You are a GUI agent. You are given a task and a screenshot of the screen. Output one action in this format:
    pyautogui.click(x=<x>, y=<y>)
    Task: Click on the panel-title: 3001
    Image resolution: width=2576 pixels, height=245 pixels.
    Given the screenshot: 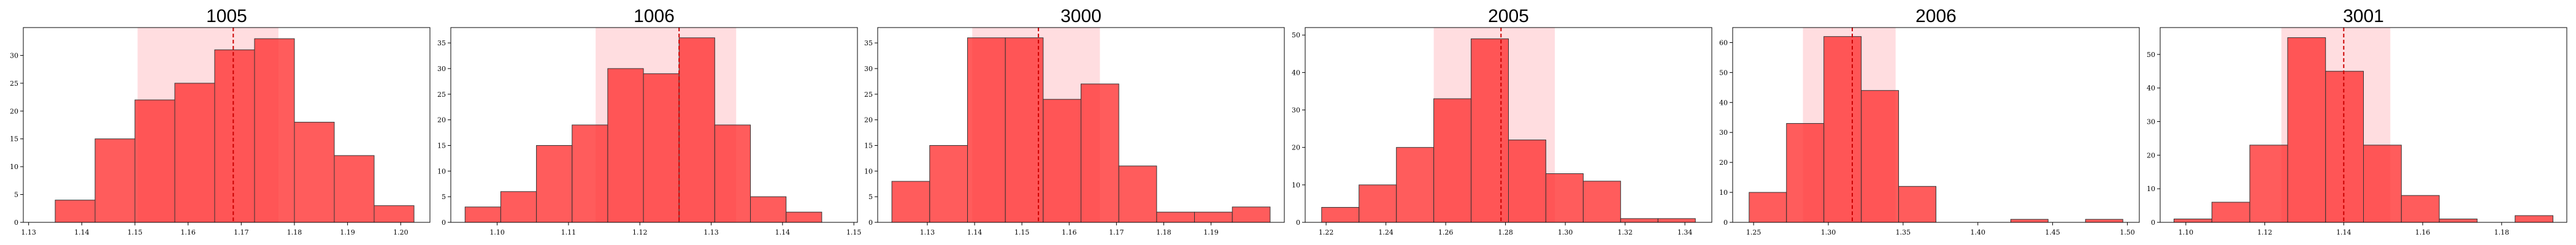 What is the action you would take?
    pyautogui.click(x=2363, y=16)
    